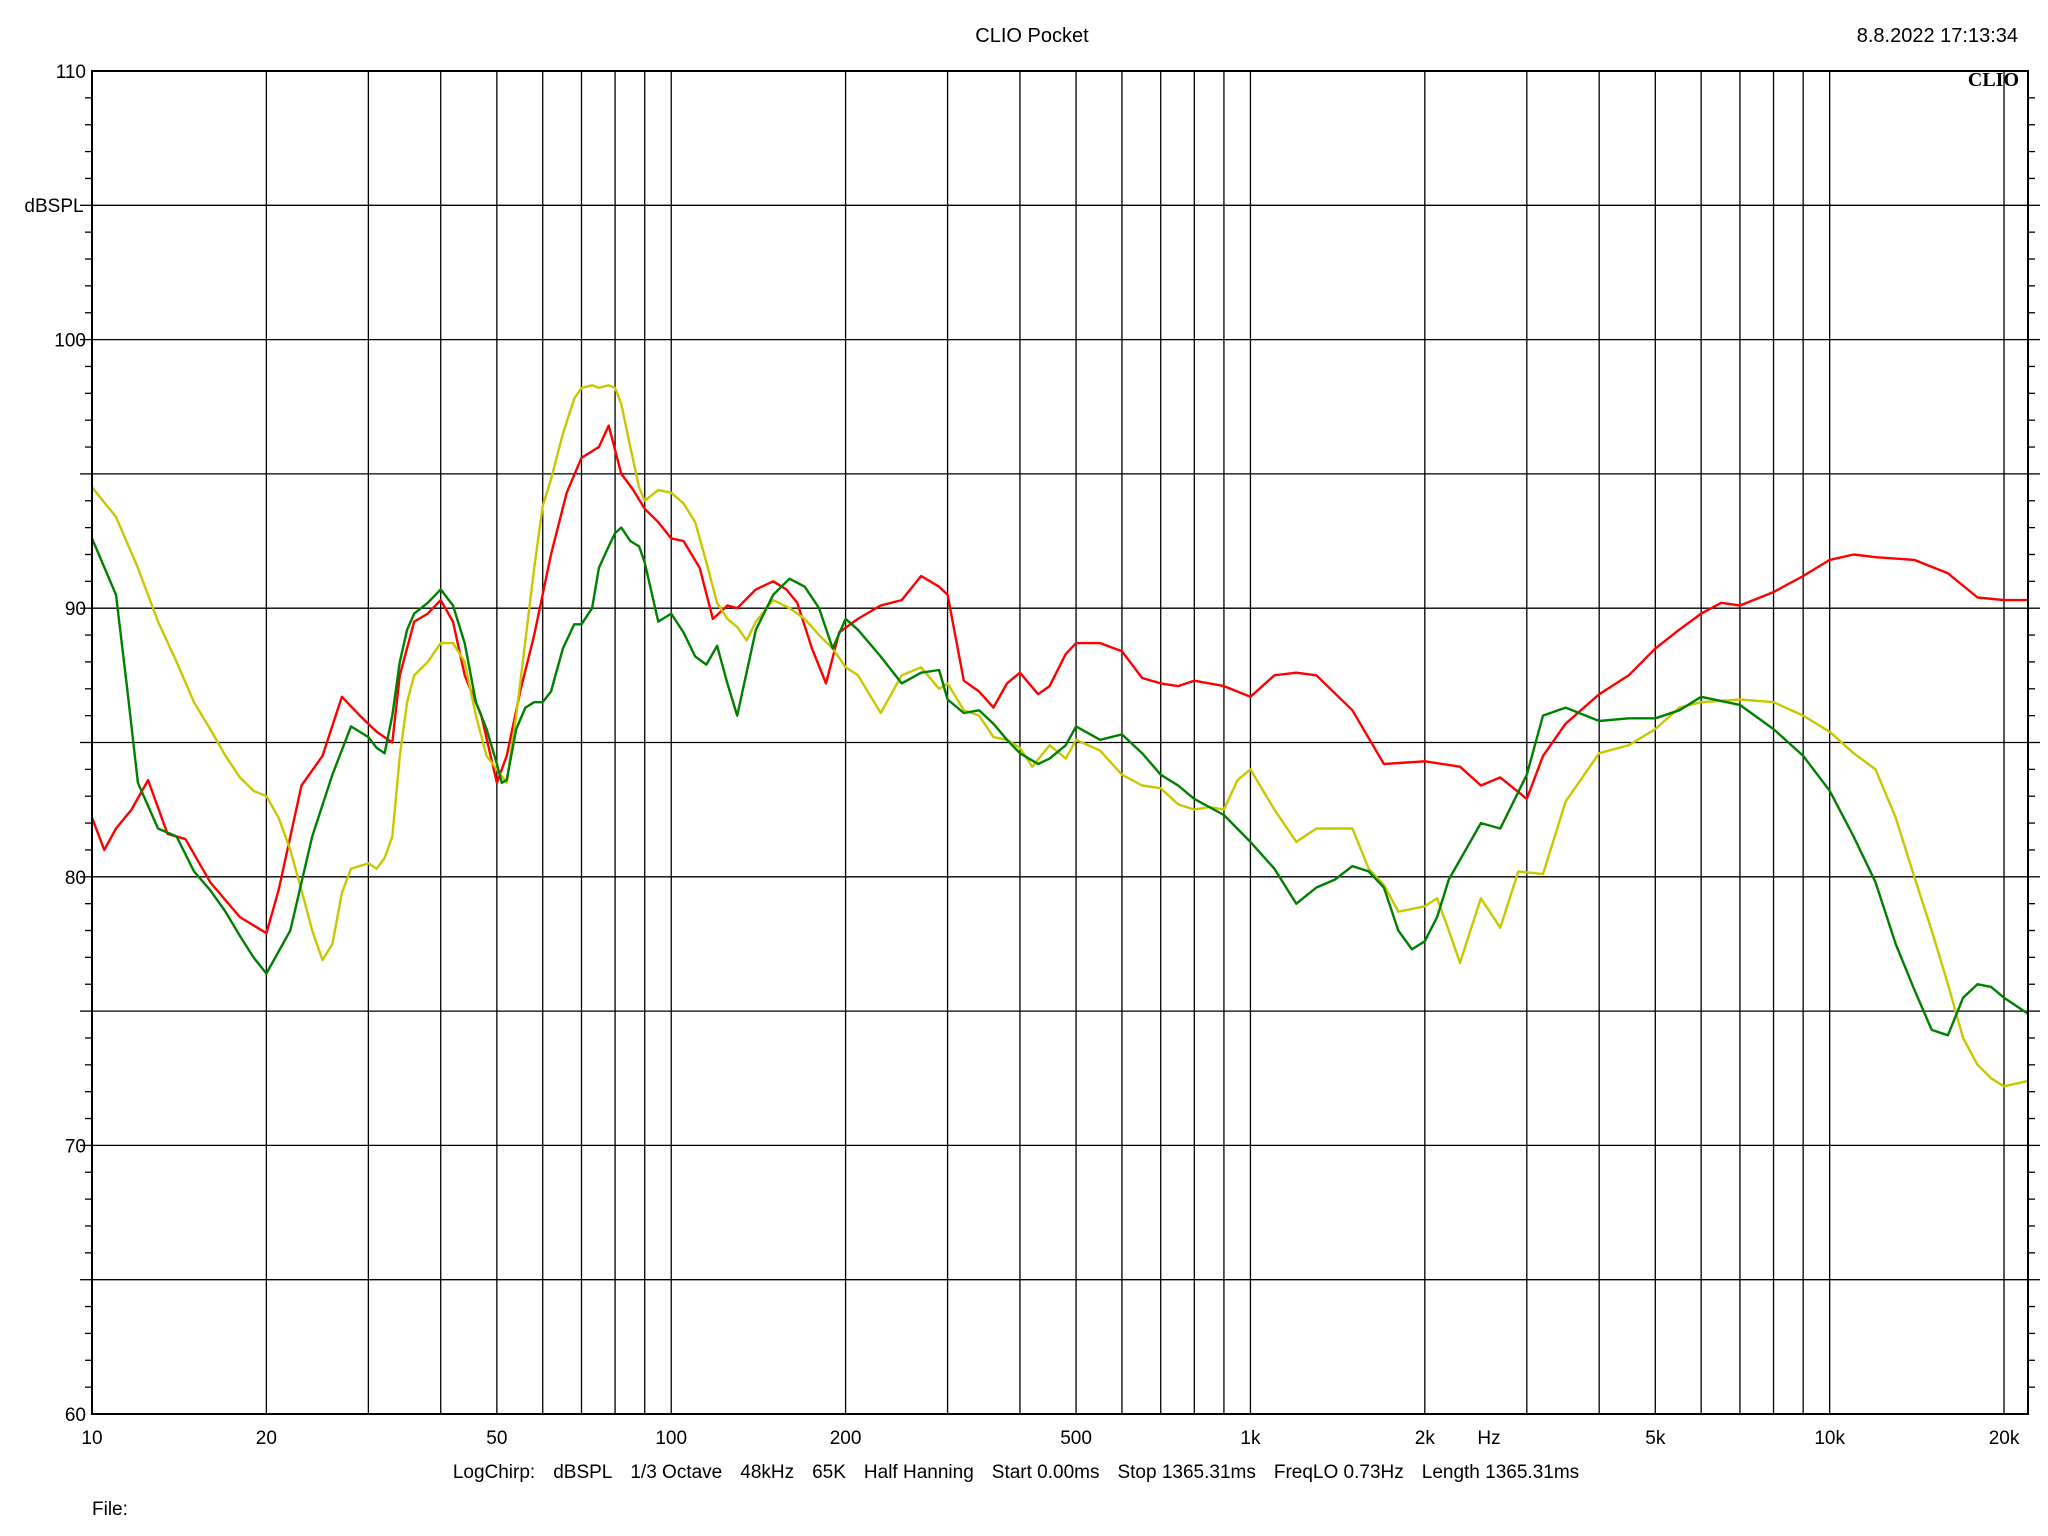  I want to click on y-tick-label: 70, so click(75, 1146).